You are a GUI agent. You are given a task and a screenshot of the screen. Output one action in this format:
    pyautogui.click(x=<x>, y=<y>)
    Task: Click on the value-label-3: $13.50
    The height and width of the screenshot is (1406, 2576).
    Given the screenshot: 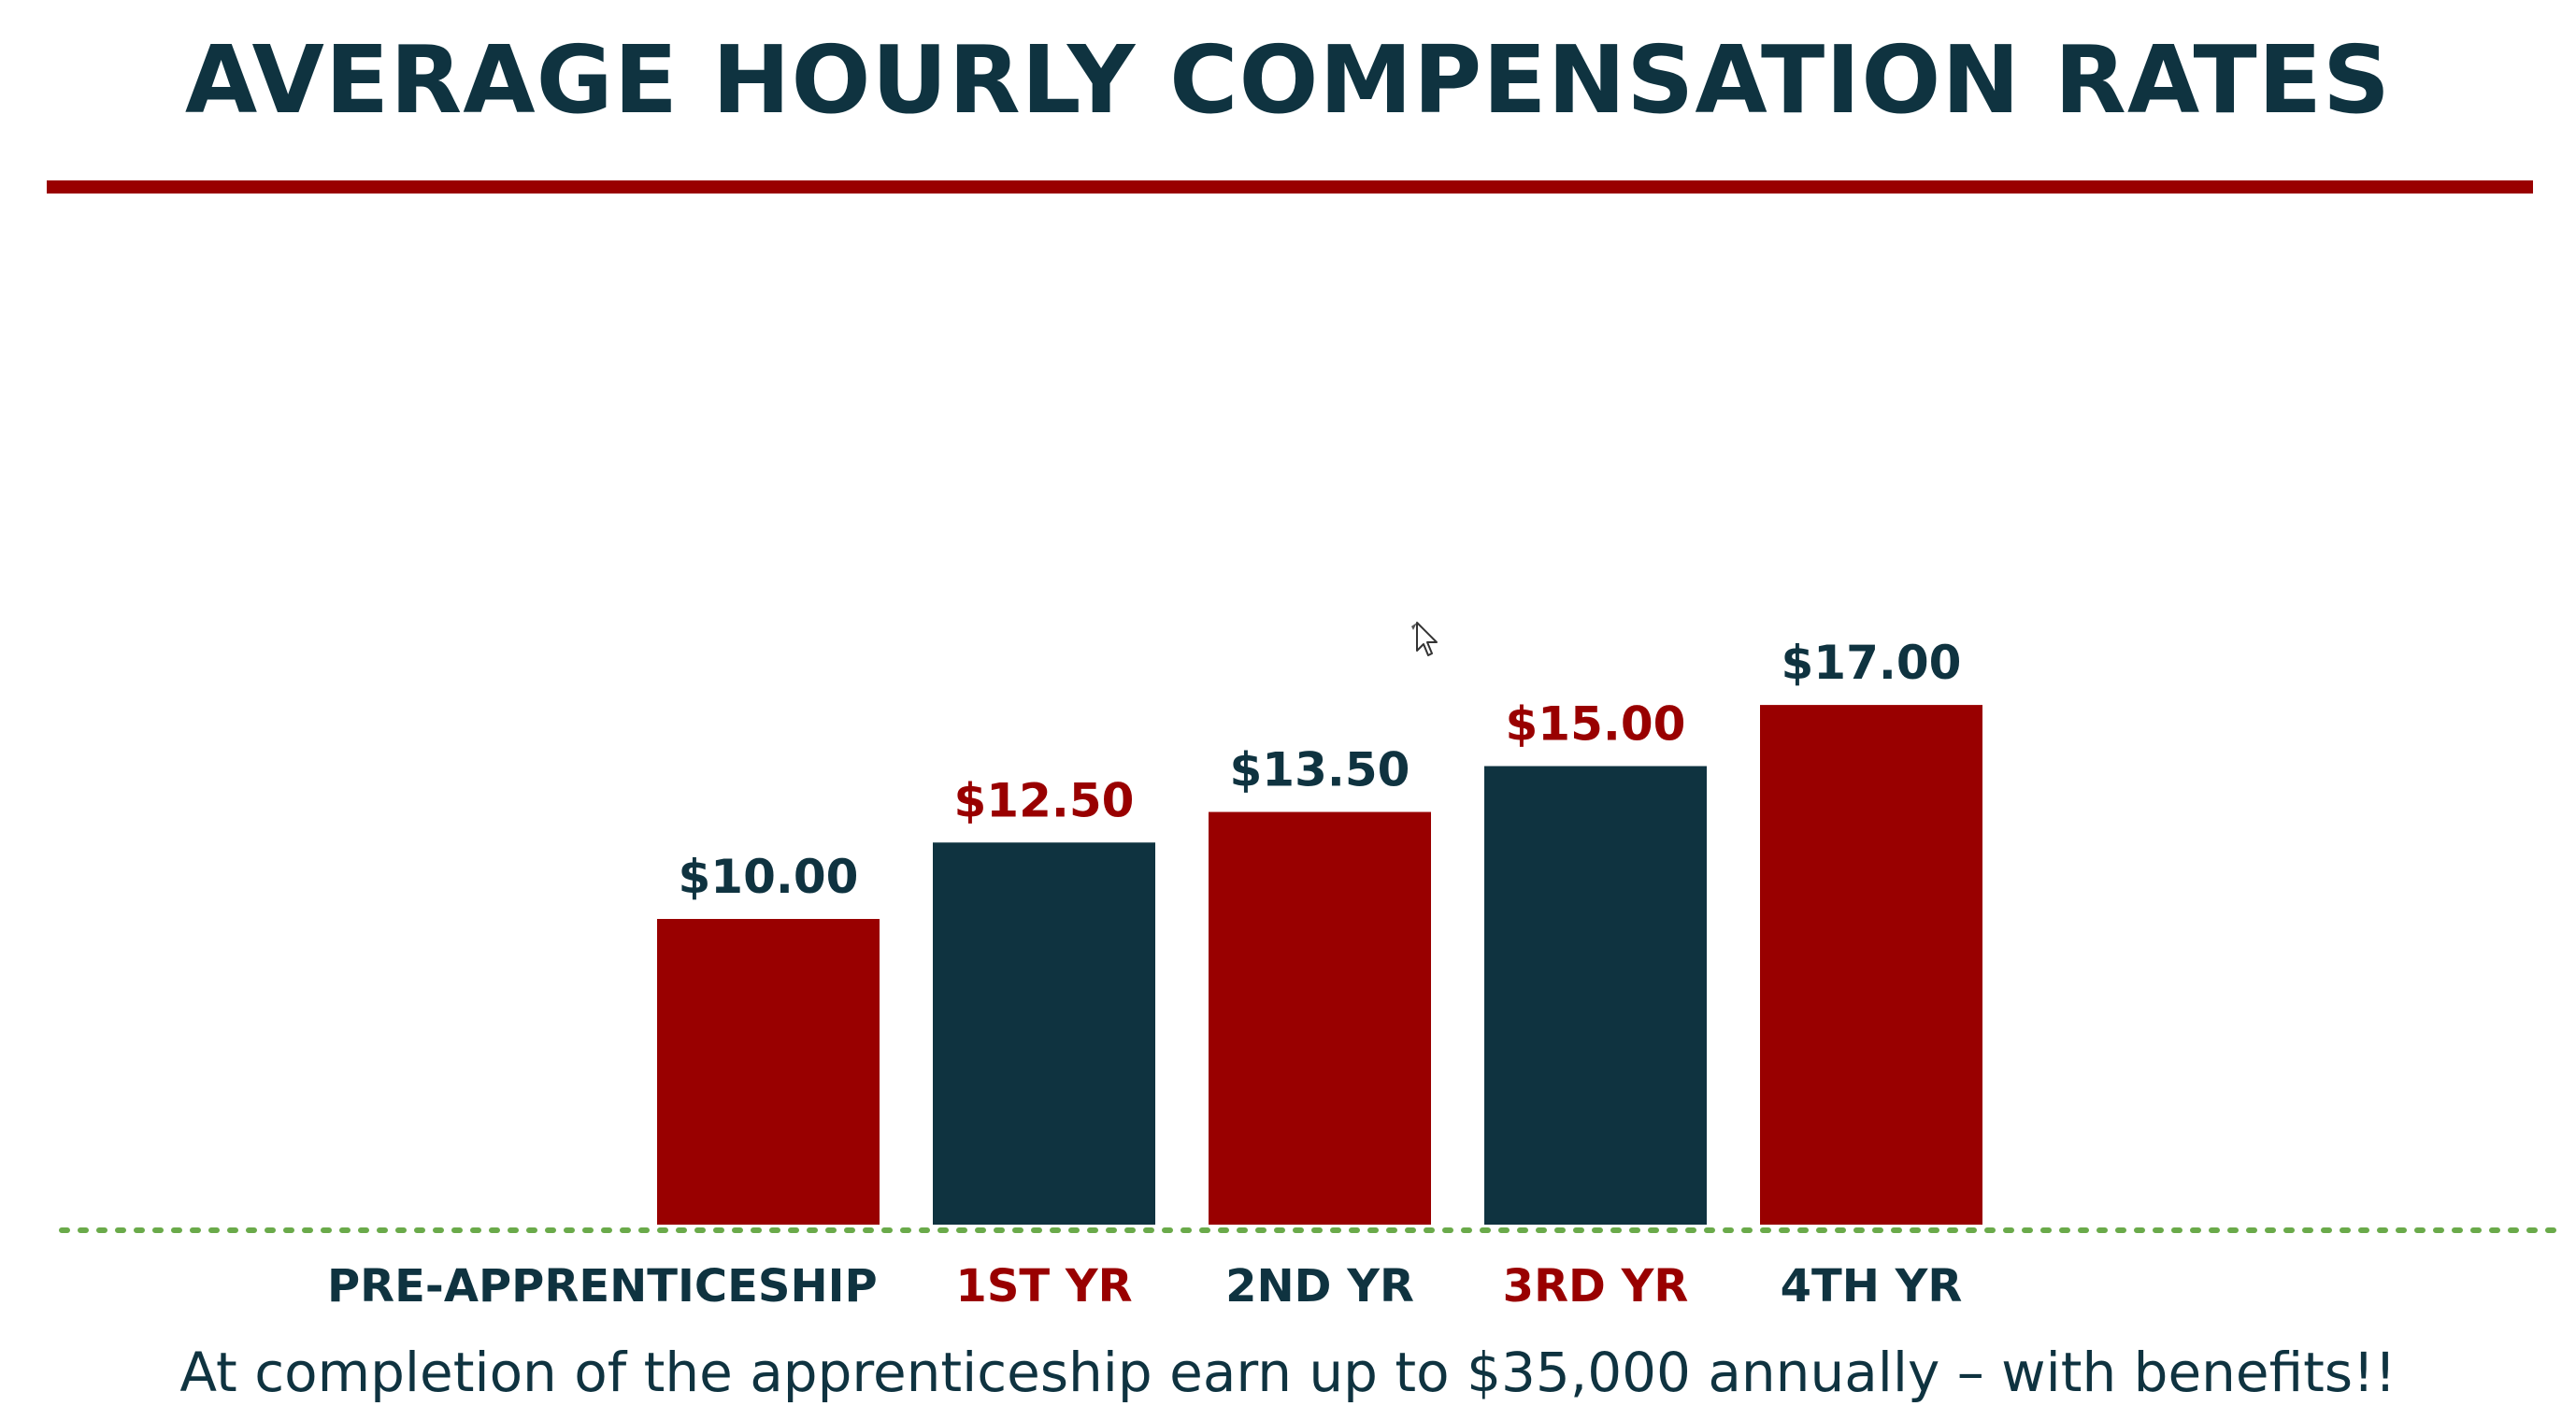 What is the action you would take?
    pyautogui.click(x=1320, y=770)
    